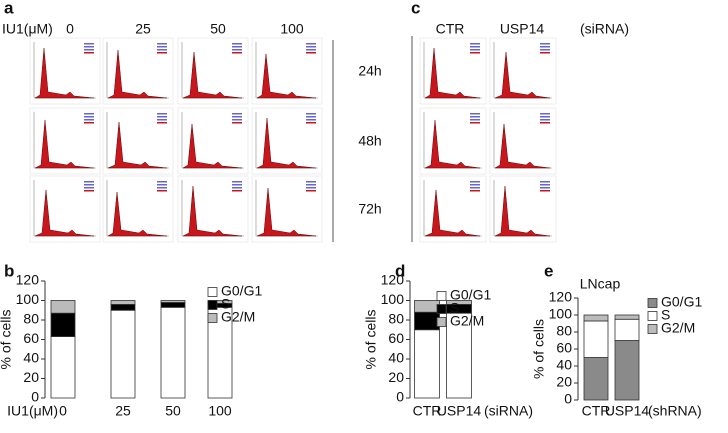  I want to click on panel-label: b, so click(9, 270).